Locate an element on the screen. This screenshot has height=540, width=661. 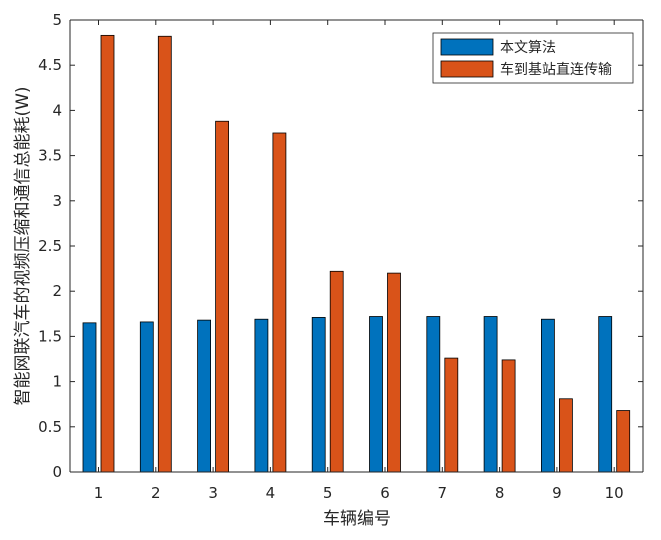
y-tick-label: 1.5 is located at coordinates (50, 336).